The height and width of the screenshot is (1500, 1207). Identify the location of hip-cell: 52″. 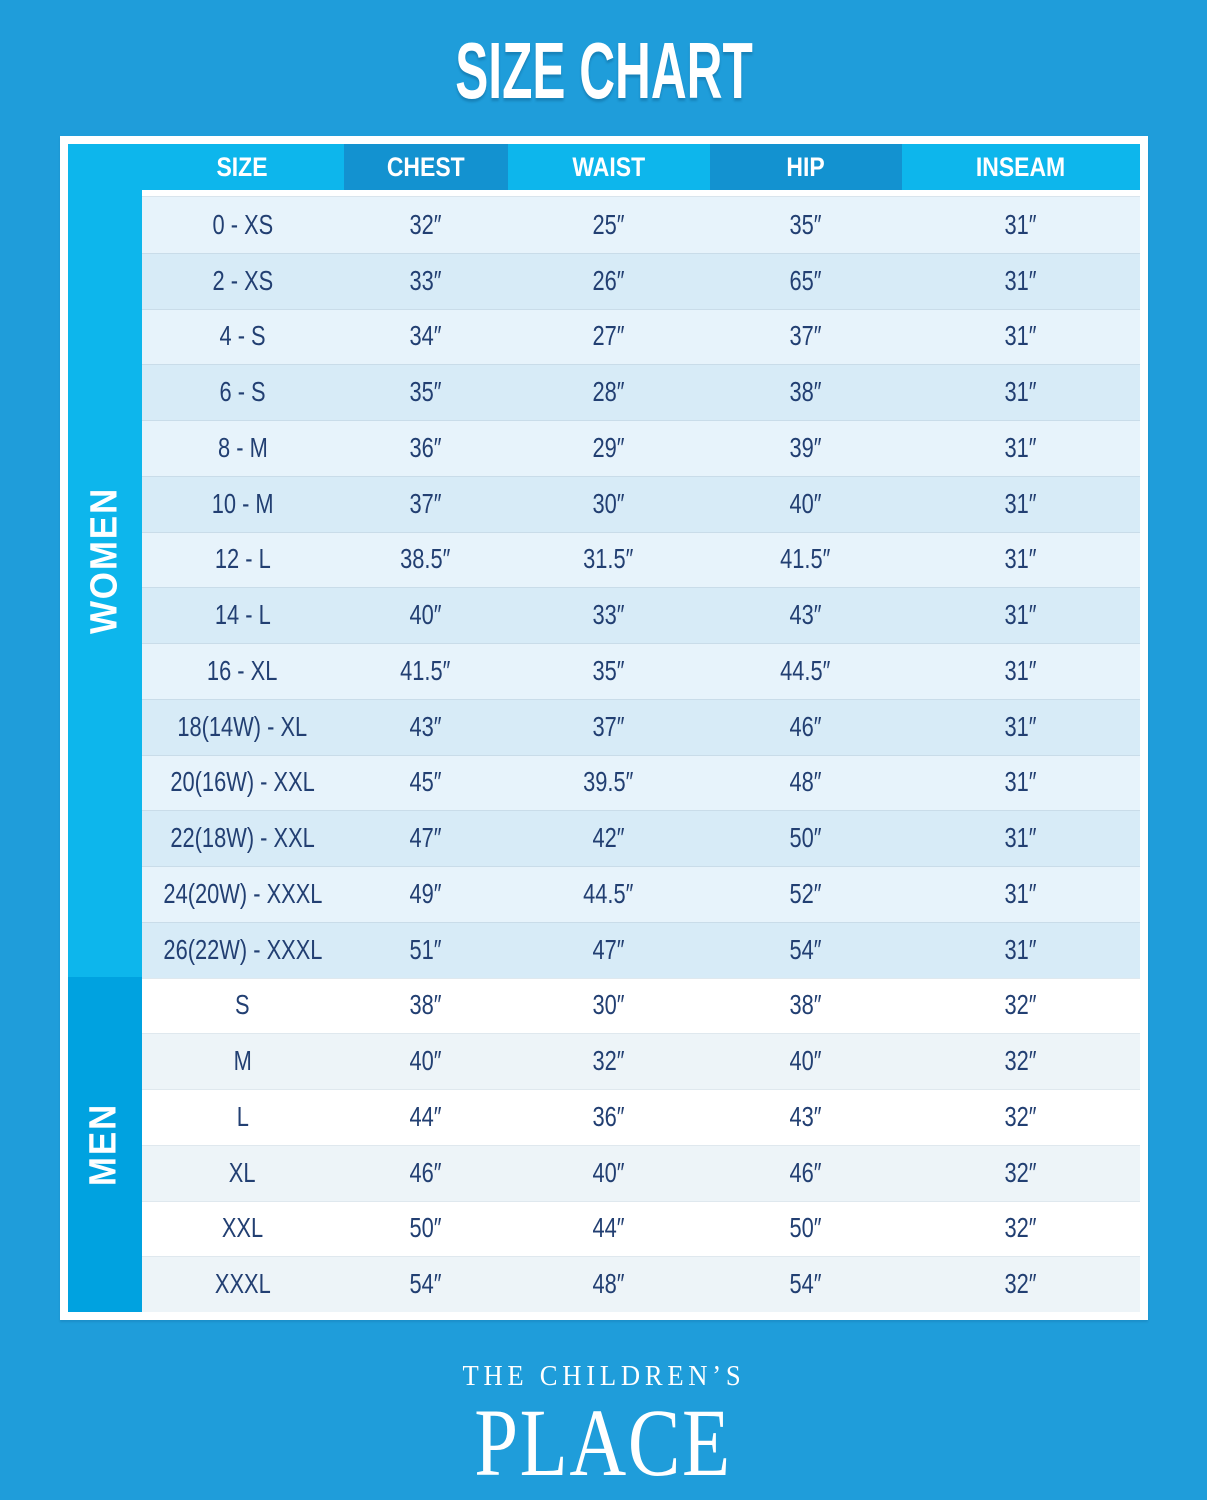
(805, 893).